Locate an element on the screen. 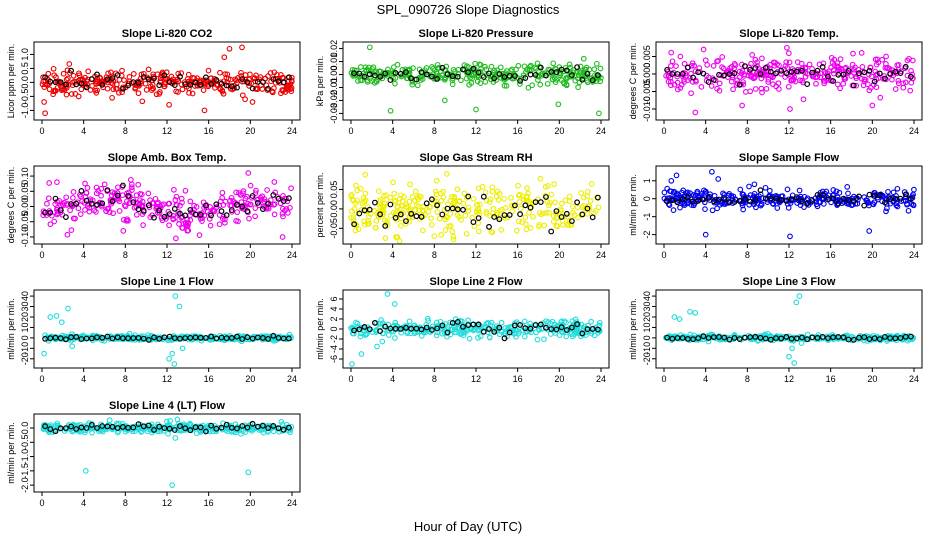 This screenshot has height=540, width=936. y-tick-label: 40 is located at coordinates (647, 296).